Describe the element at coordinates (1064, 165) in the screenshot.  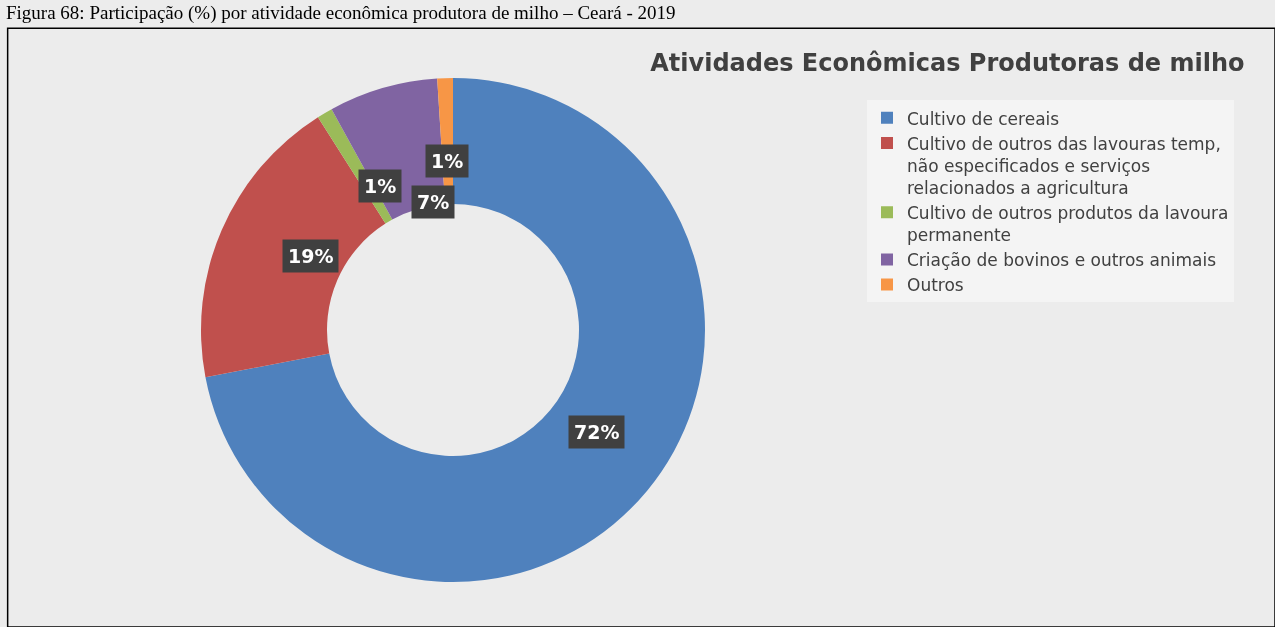
I see `legend-label: Cultivo de outros das lavouras temp, não especificados e serviços relacionados a agricultura` at that location.